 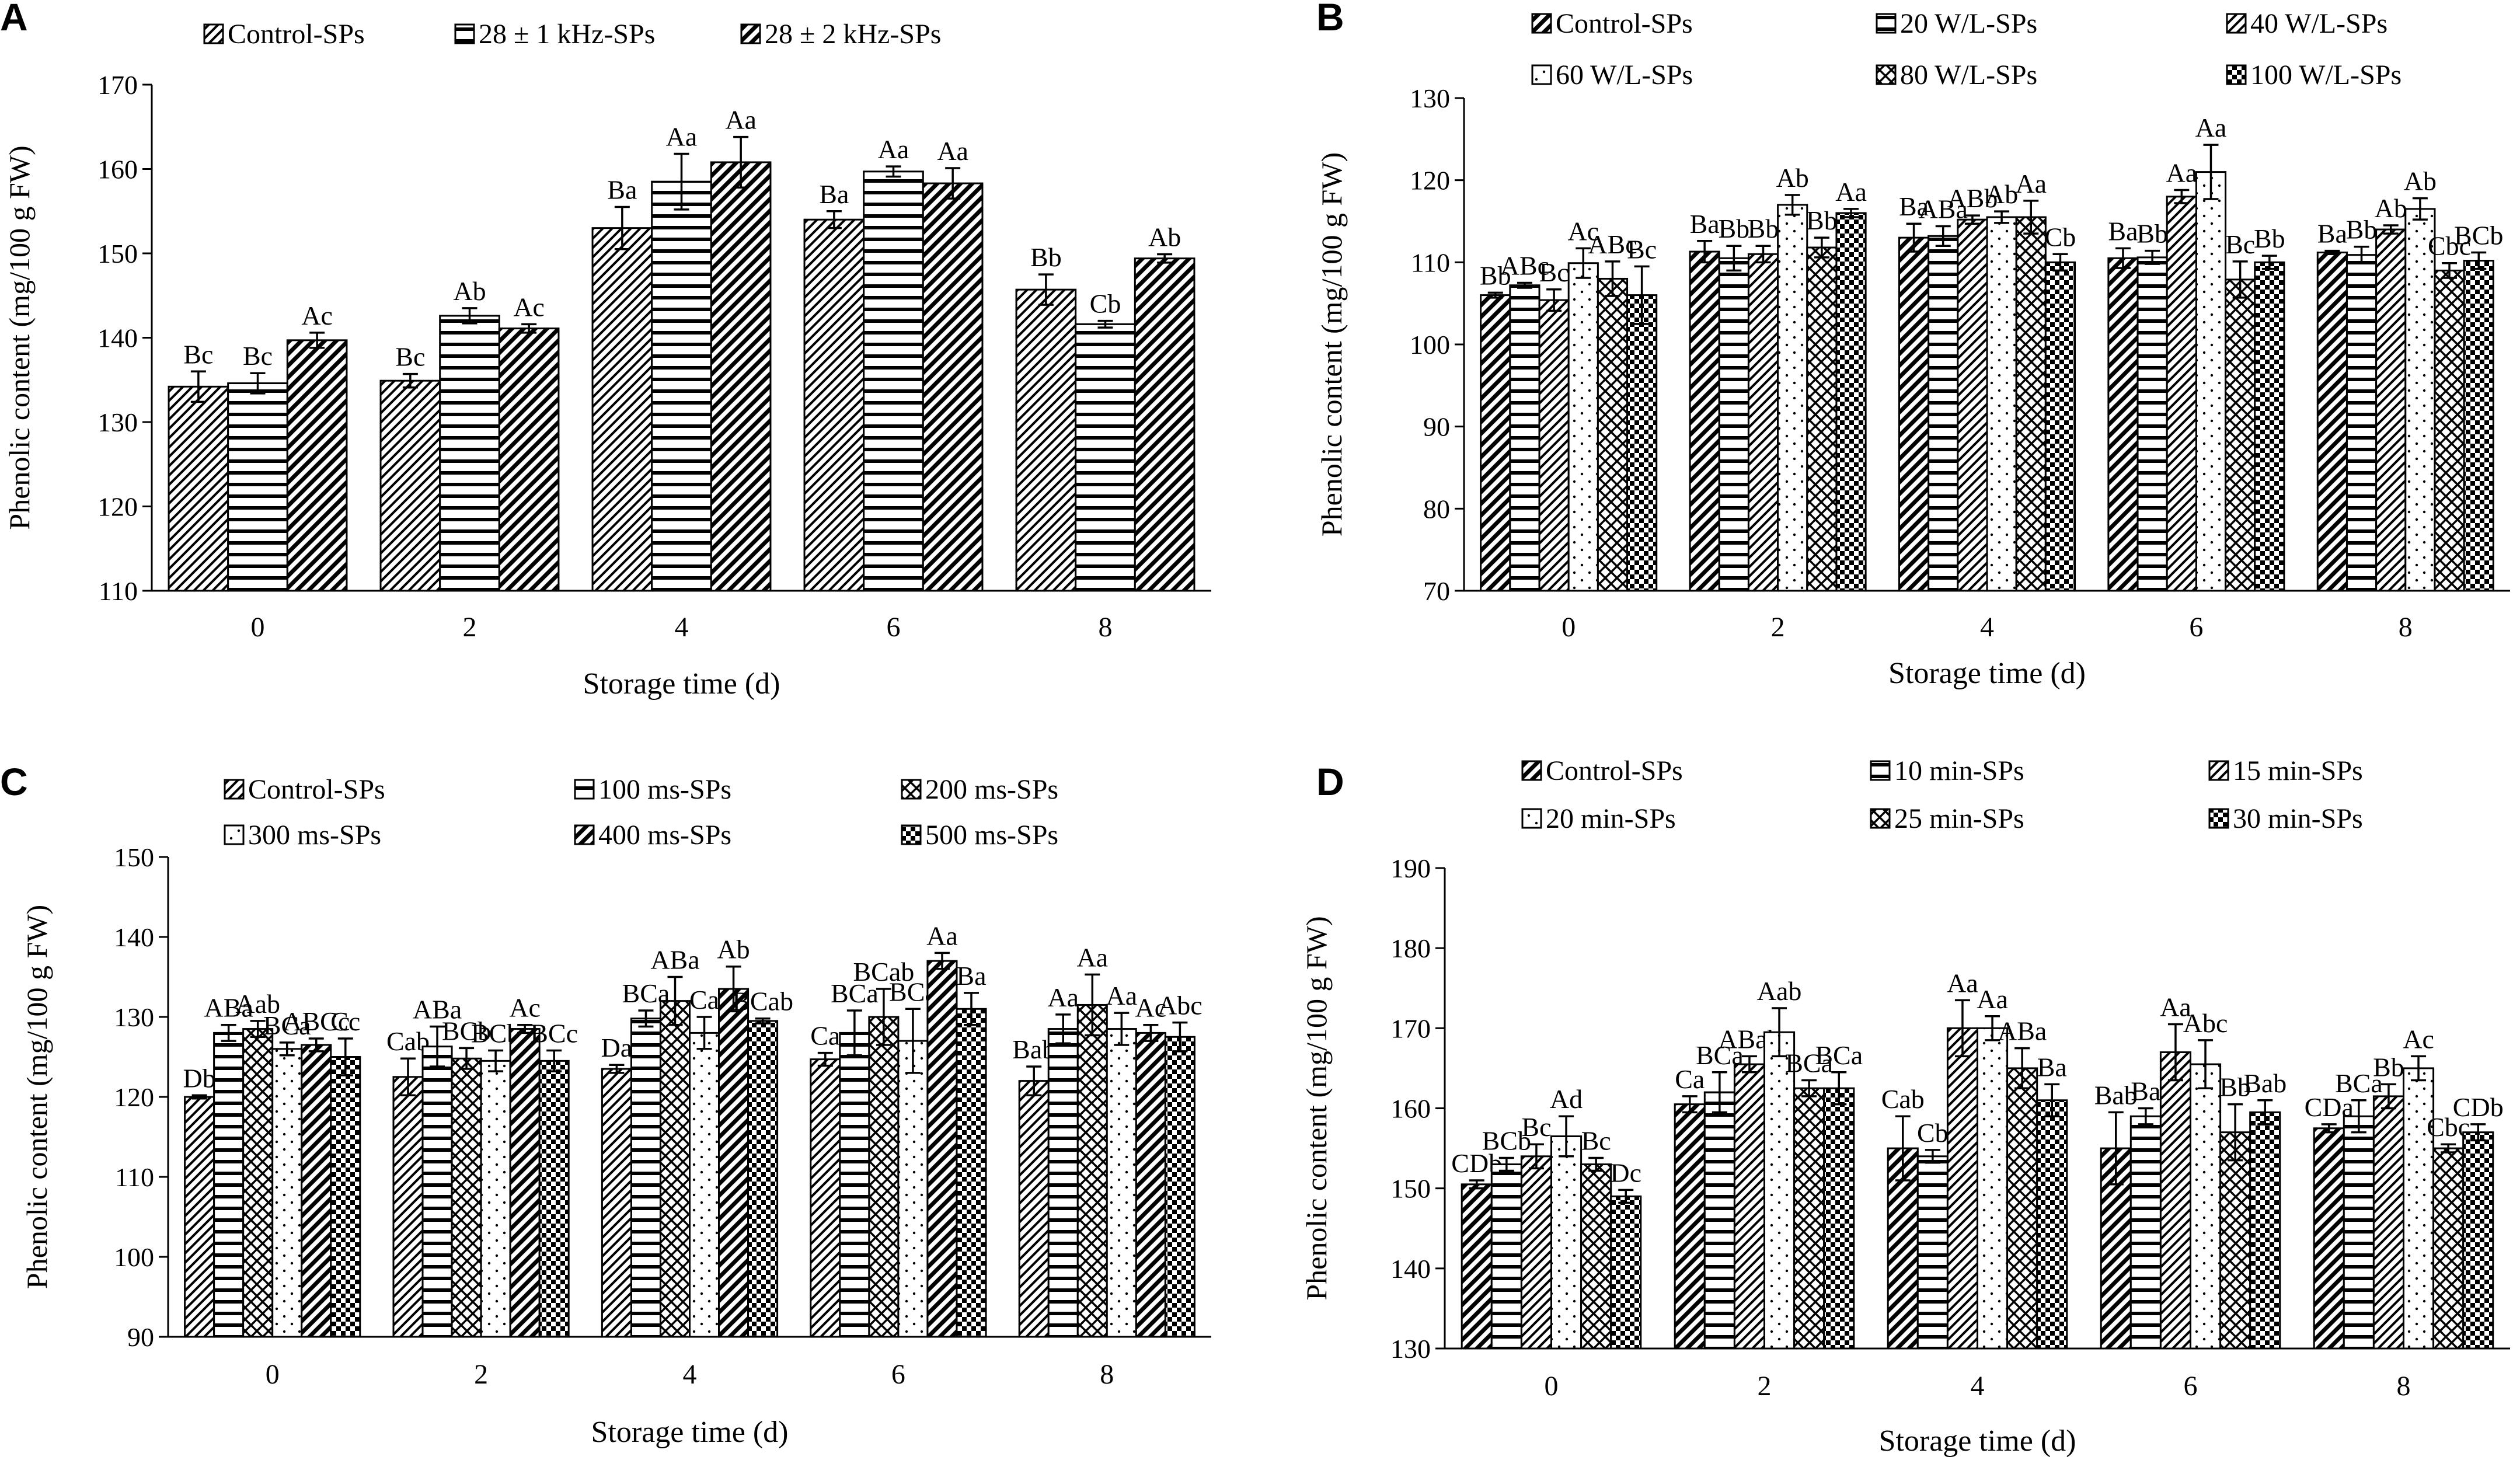 What do you see at coordinates (302, 836) in the screenshot?
I see `legend-item: 300 ms-SPs` at bounding box center [302, 836].